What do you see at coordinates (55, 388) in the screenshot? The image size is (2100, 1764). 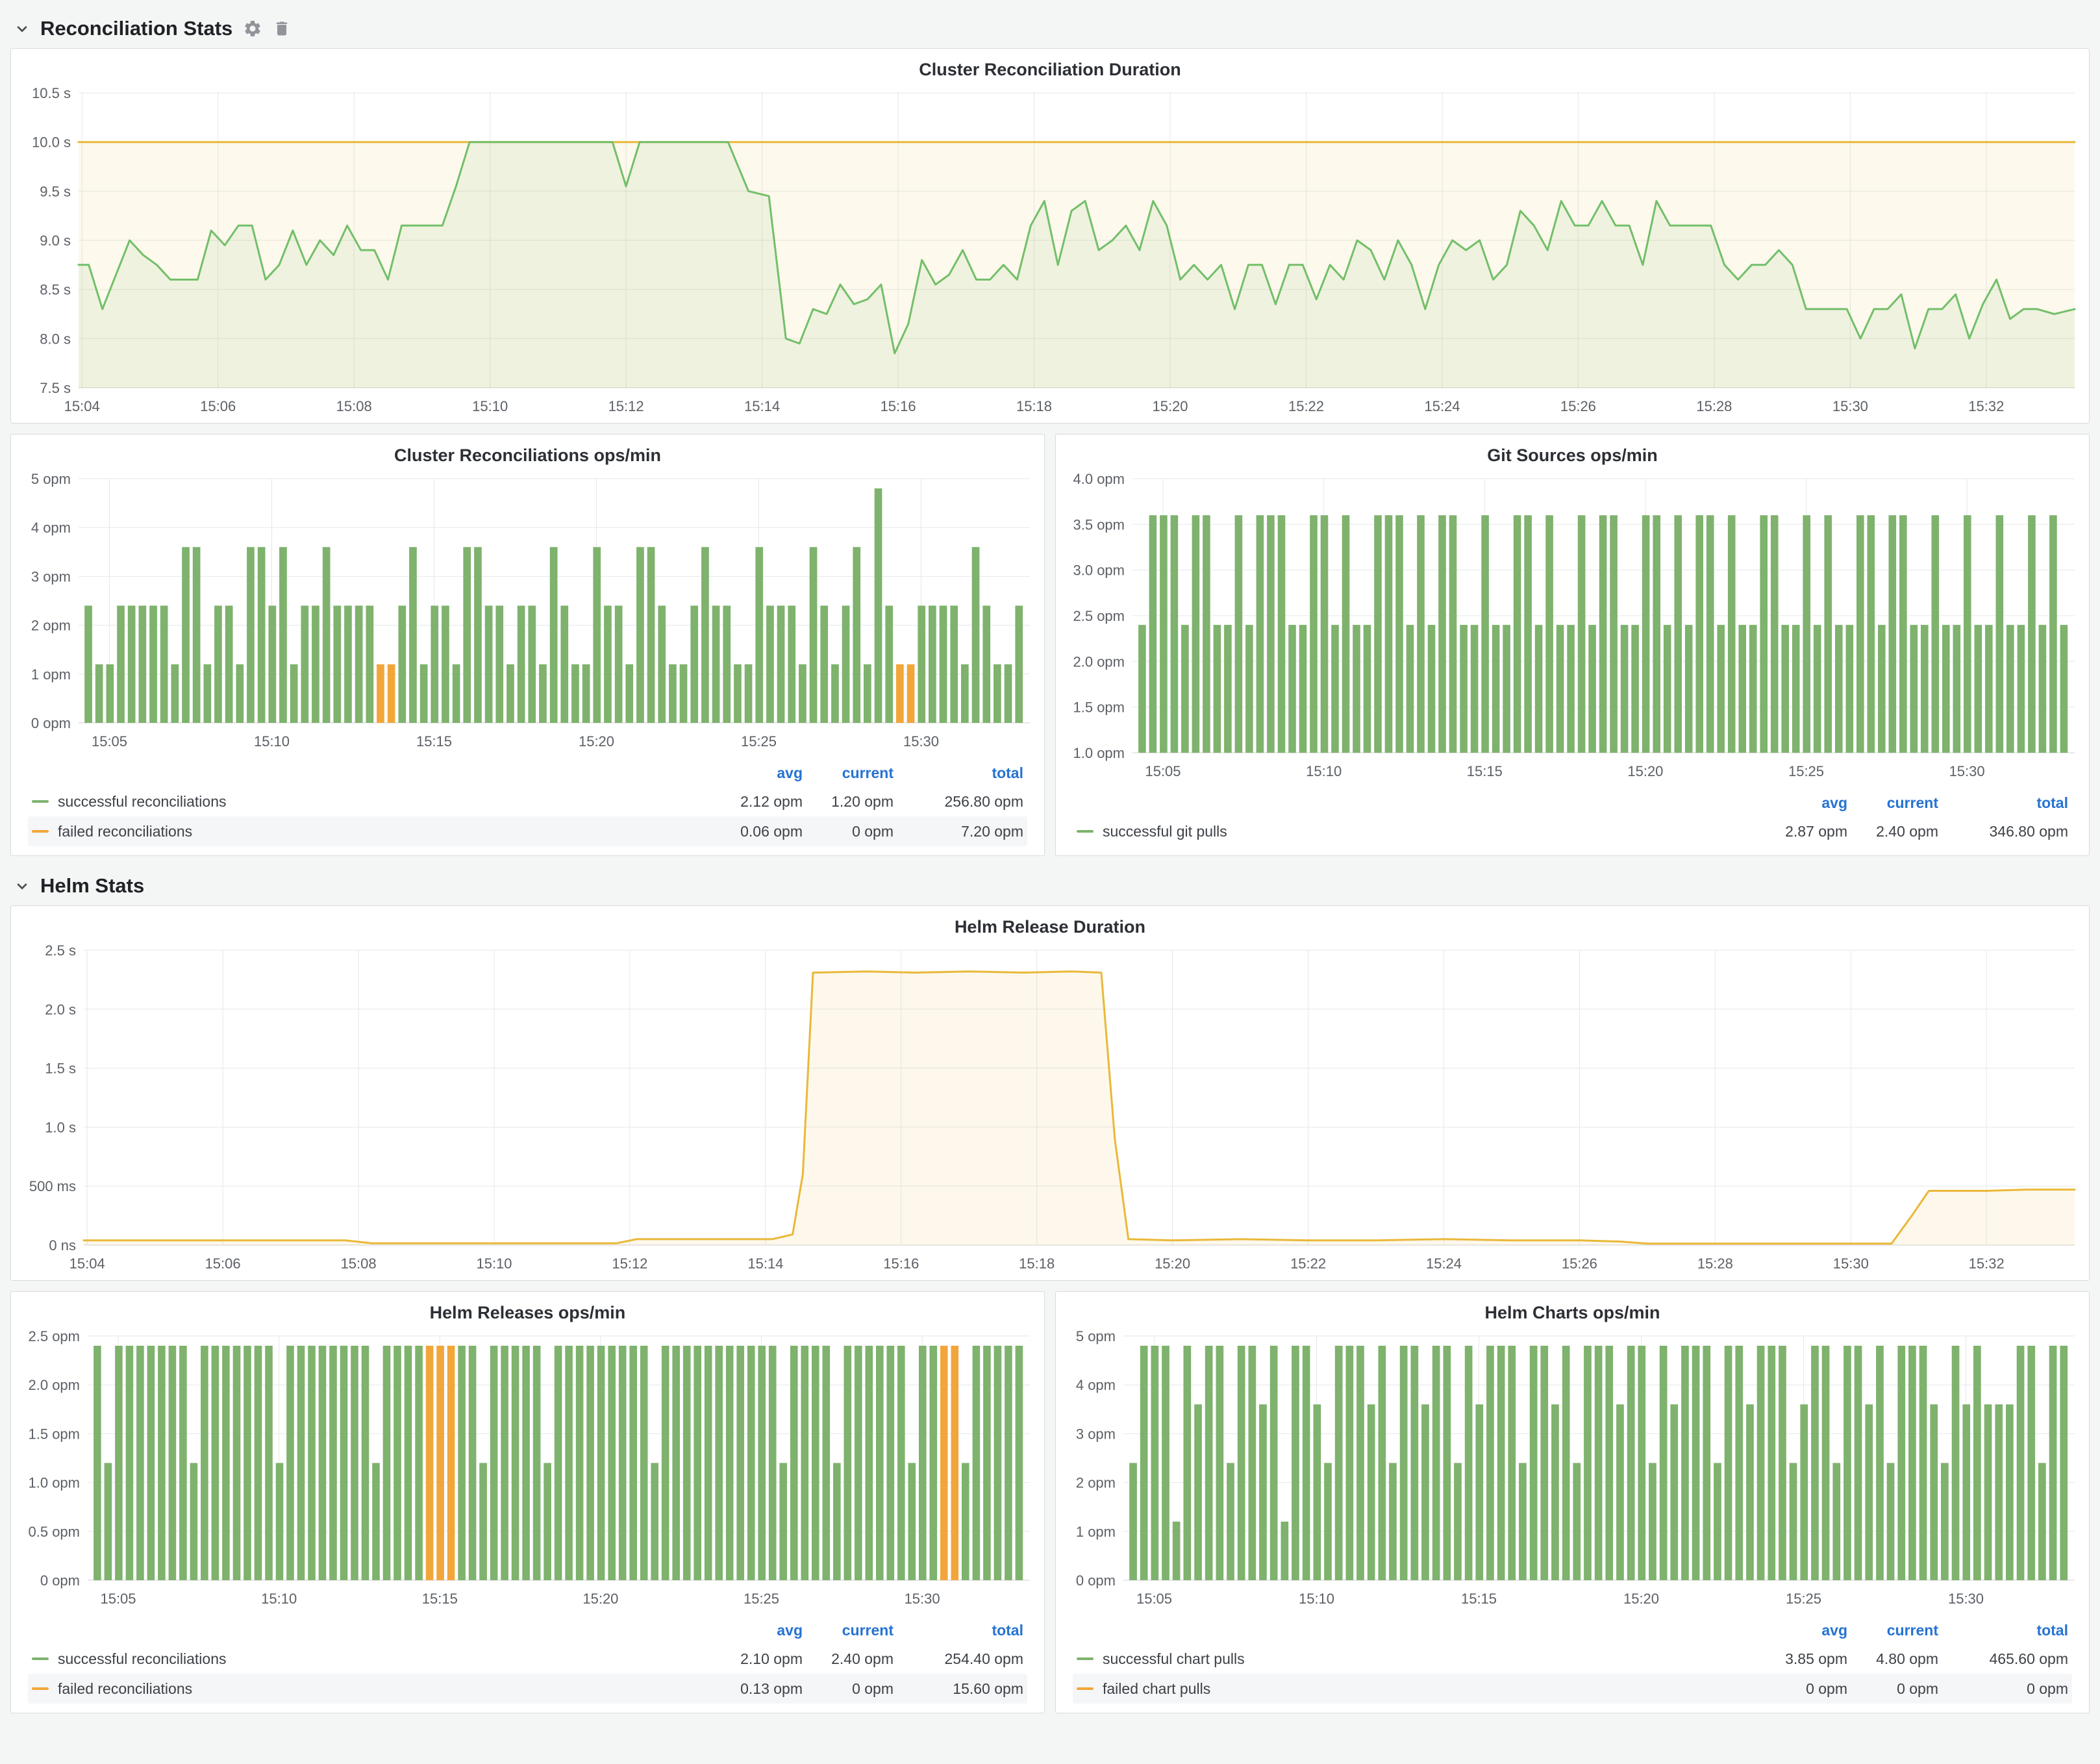 I see `y-axis-tick-label: 7.5 s` at bounding box center [55, 388].